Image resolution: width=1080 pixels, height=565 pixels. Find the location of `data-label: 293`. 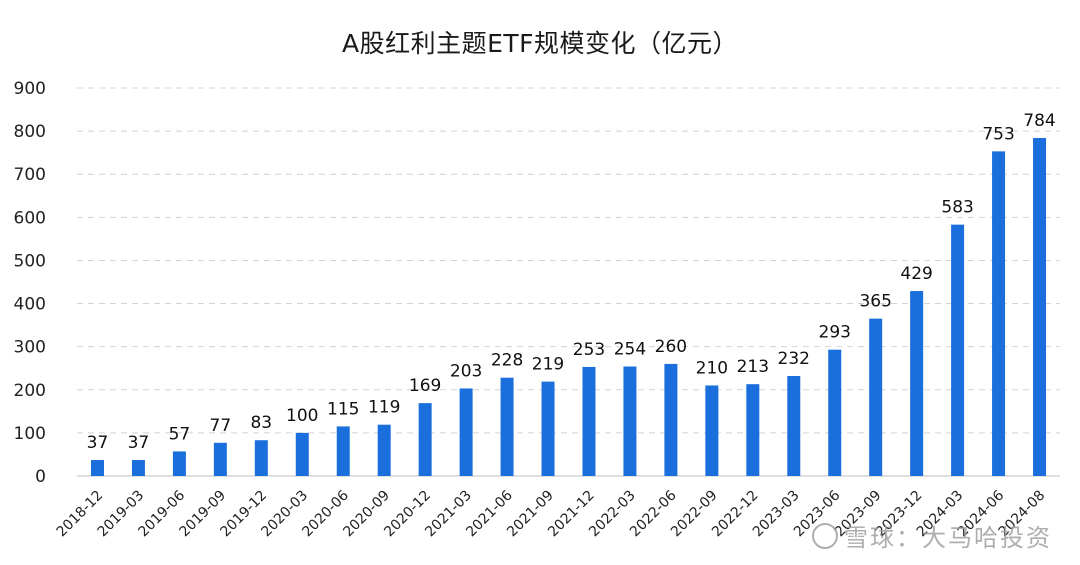

data-label: 293 is located at coordinates (835, 333).